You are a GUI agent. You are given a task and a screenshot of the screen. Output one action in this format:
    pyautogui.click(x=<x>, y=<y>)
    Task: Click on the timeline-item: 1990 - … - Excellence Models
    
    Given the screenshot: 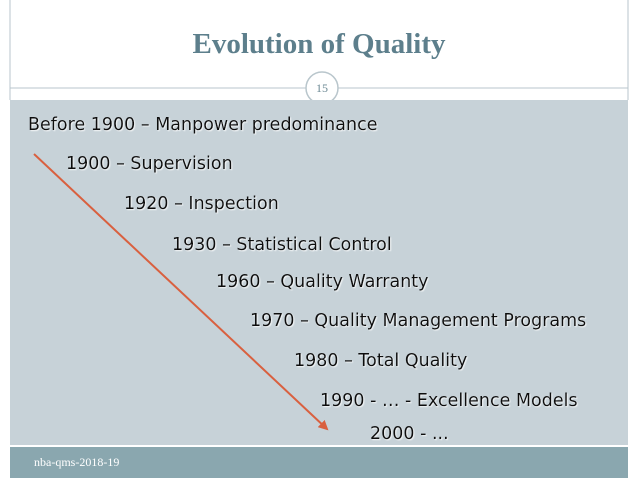 What is the action you would take?
    pyautogui.click(x=449, y=401)
    